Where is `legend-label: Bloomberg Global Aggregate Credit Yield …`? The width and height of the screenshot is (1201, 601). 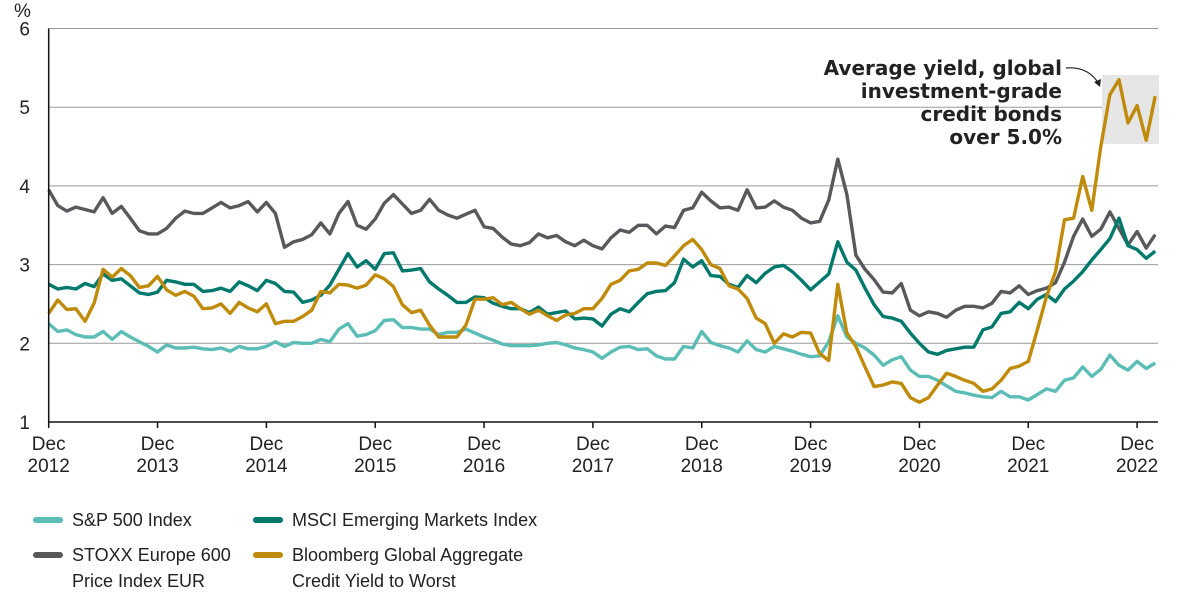 legend-label: Bloomberg Global Aggregate Credit Yield … is located at coordinates (408, 568).